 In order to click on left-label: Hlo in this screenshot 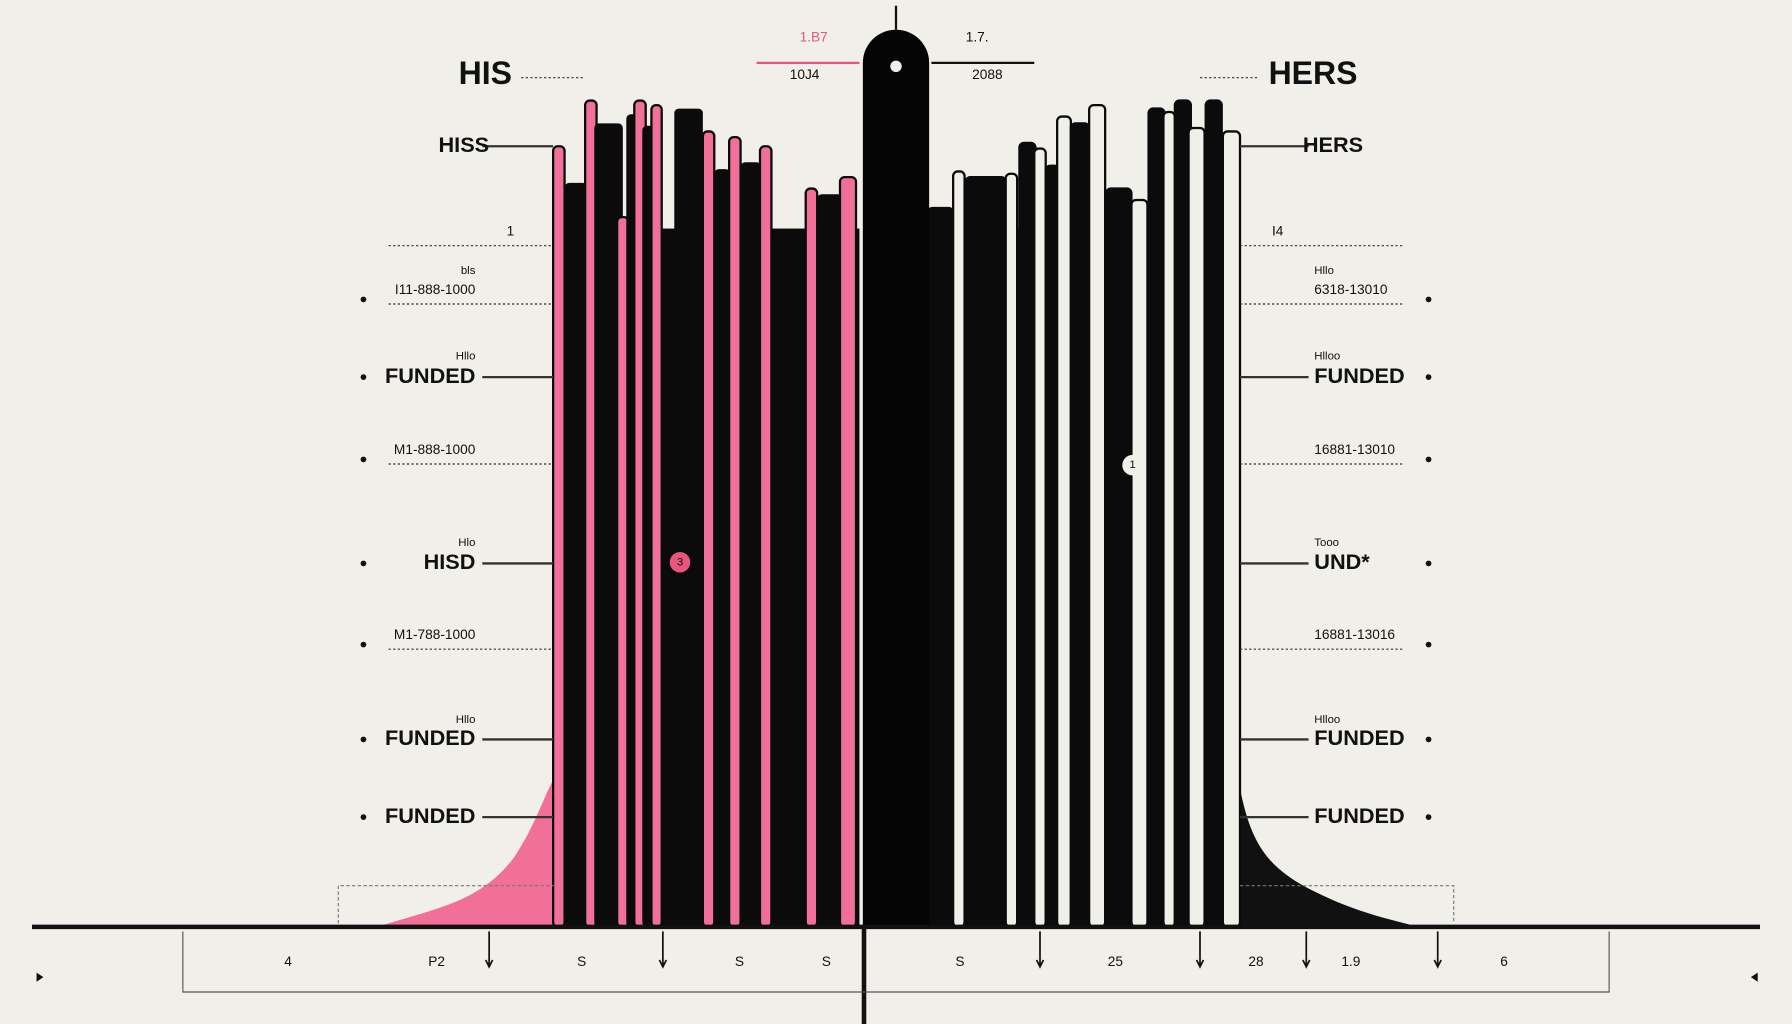, I will do `click(466, 543)`.